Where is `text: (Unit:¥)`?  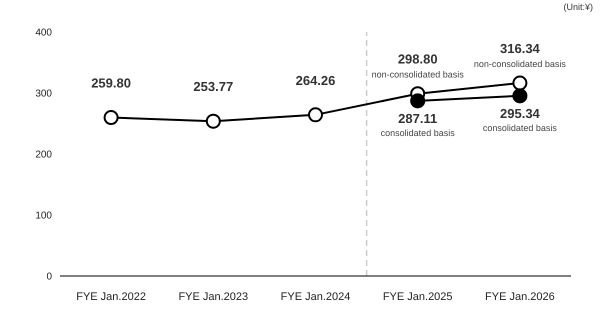
text: (Unit:¥) is located at coordinates (578, 7).